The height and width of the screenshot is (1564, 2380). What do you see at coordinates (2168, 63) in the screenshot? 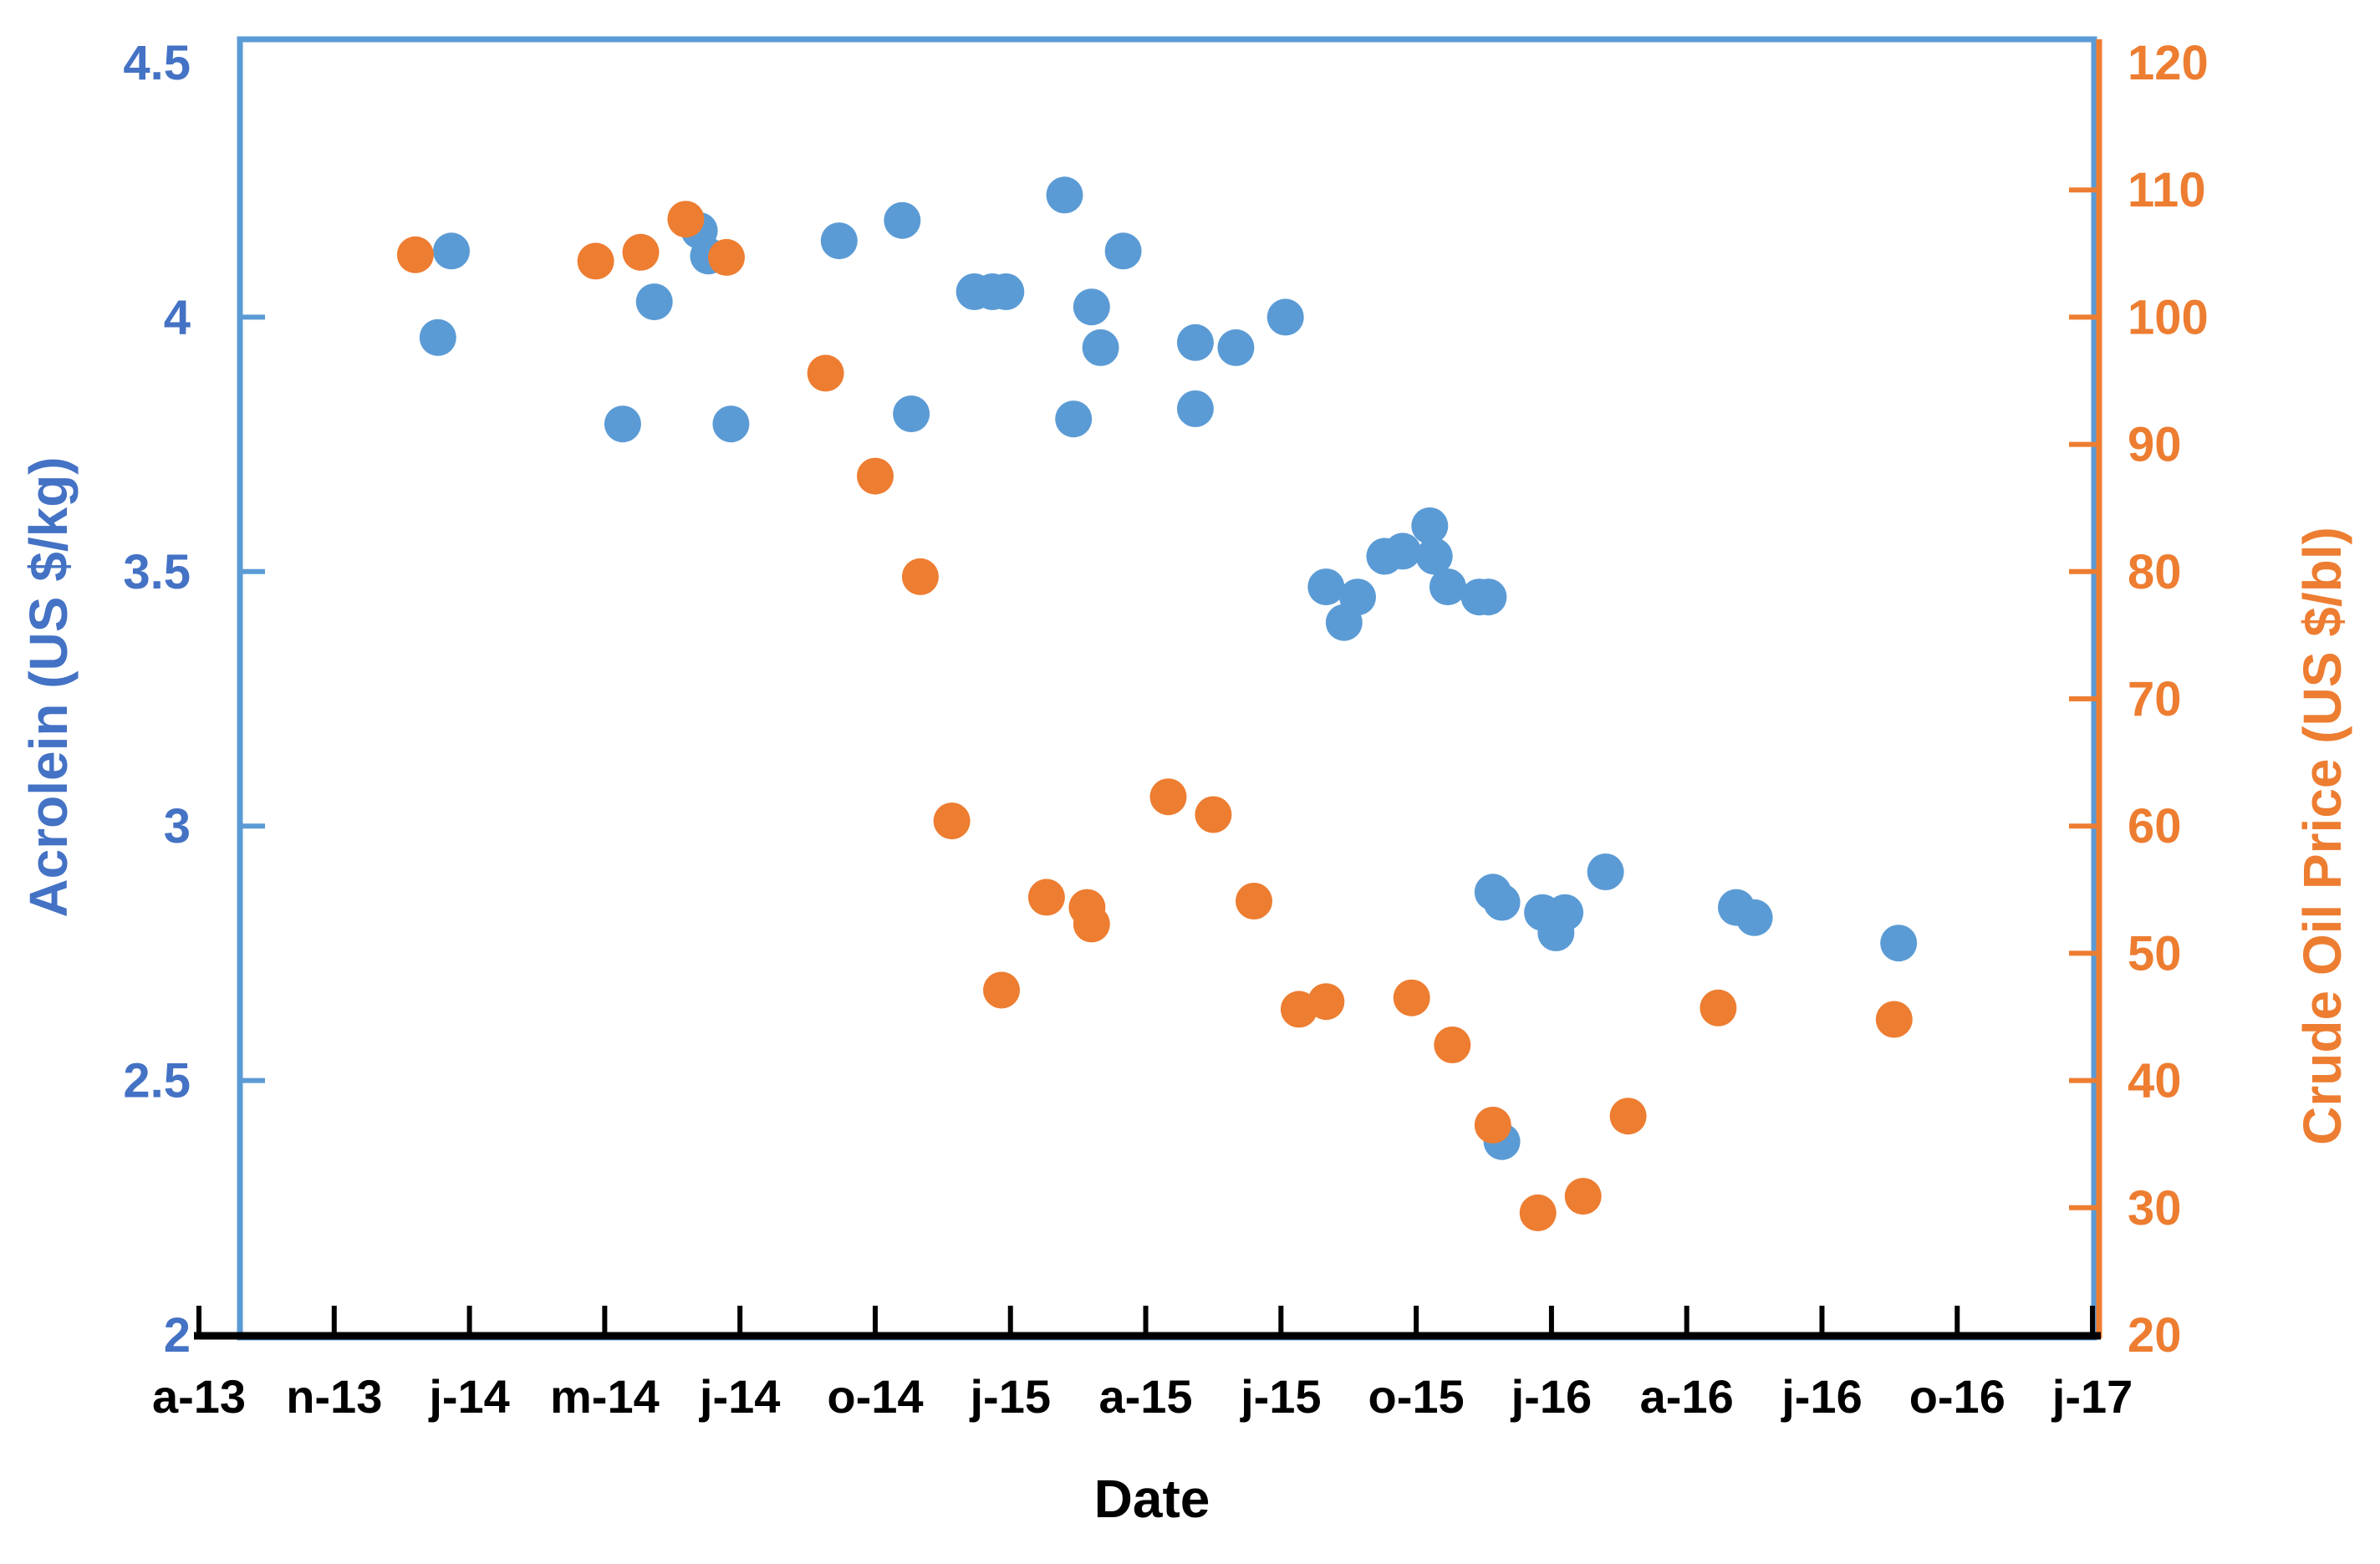
I see `right-axis-tick-label: 120` at bounding box center [2168, 63].